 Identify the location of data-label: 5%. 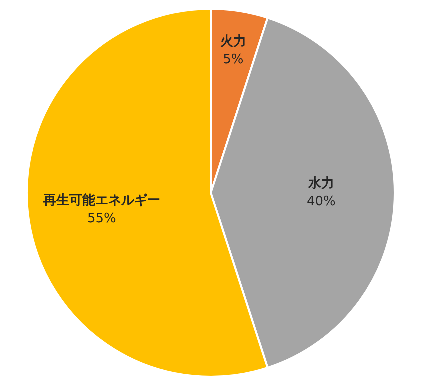
(233, 60).